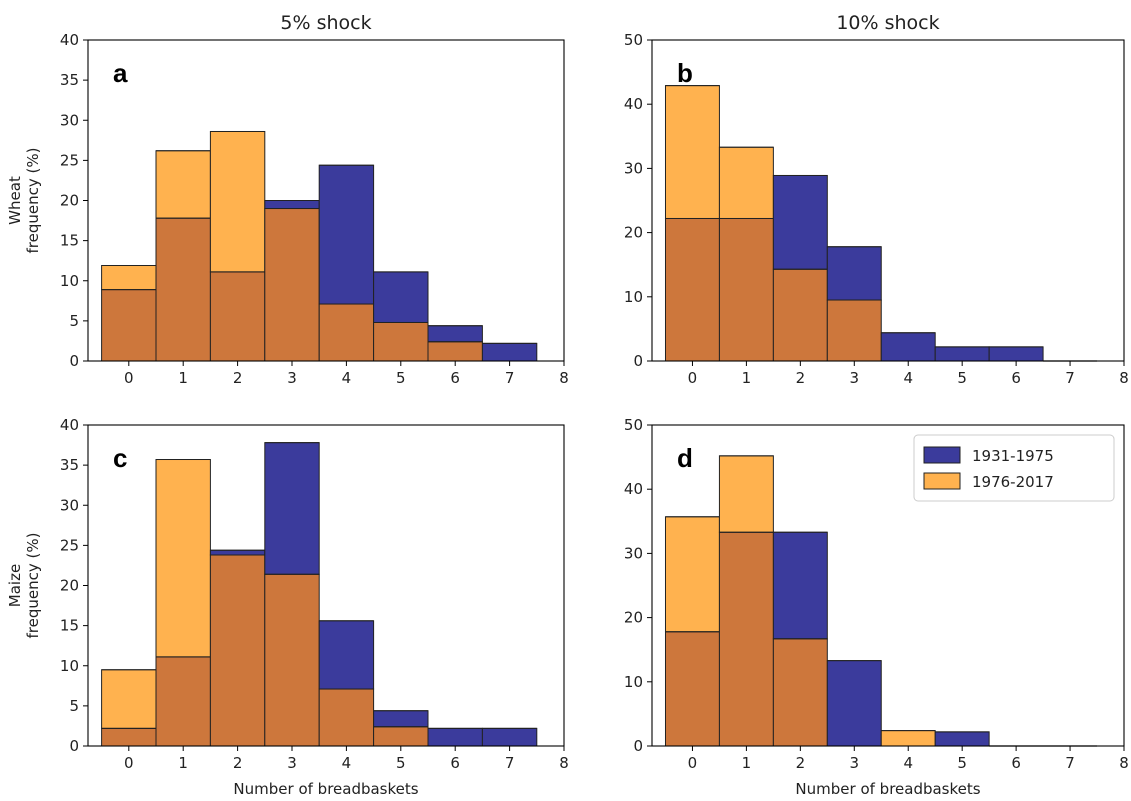  What do you see at coordinates (1014, 468) in the screenshot?
I see `legend: 1931-1975 1976-2017` at bounding box center [1014, 468].